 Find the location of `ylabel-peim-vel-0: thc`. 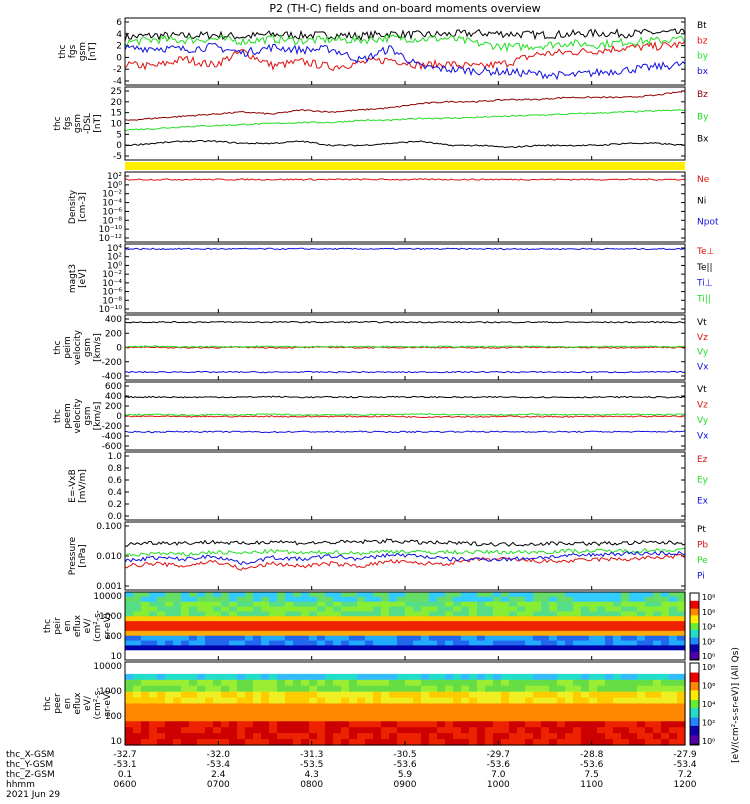

ylabel-peim-vel-0: thc is located at coordinates (58, 347).